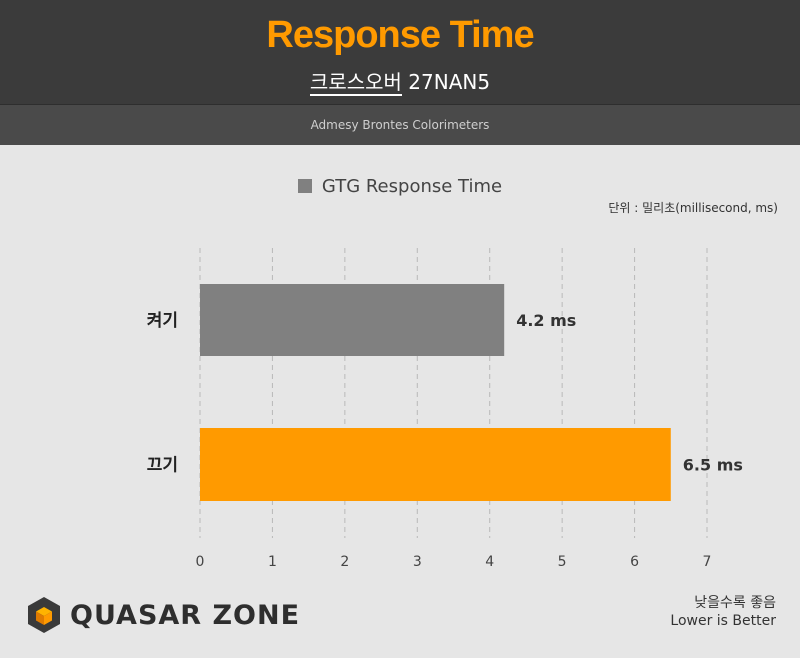 The width and height of the screenshot is (800, 658). Describe the element at coordinates (162, 466) in the screenshot. I see `category-label: 끄기` at that location.